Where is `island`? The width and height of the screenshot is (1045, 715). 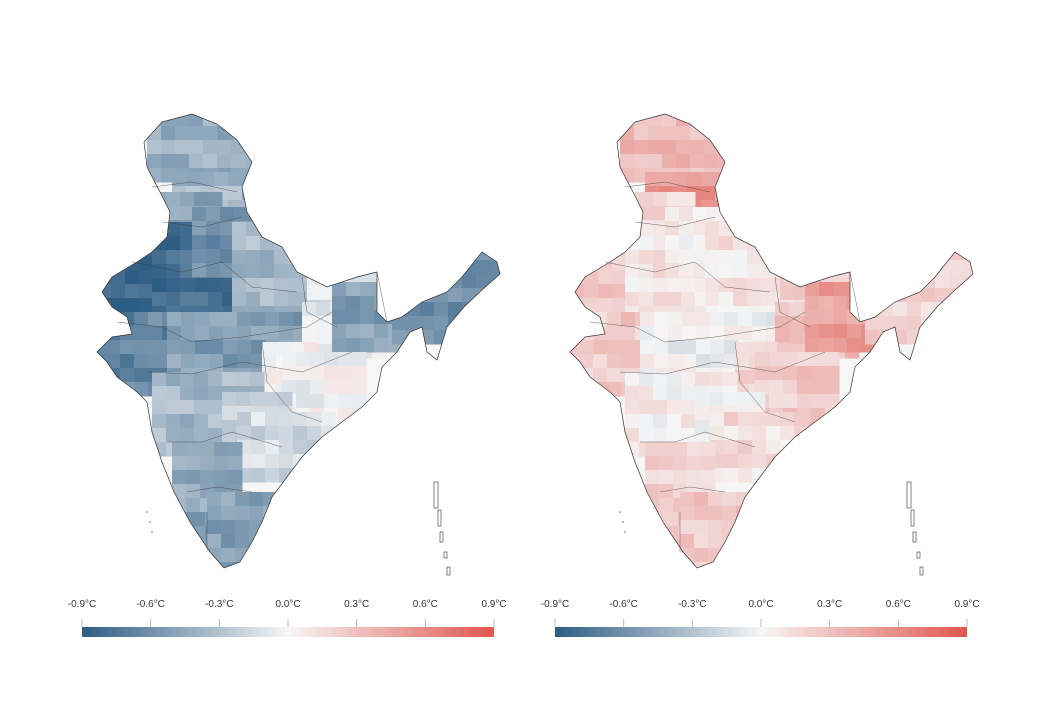 island is located at coordinates (436, 495).